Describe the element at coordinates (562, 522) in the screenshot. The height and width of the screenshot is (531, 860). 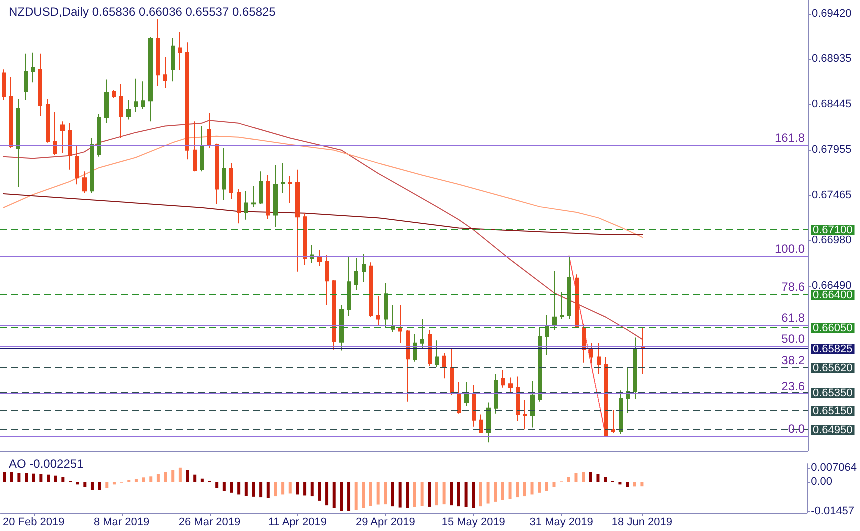
I see `x-tick-label: 31 May 2019` at that location.